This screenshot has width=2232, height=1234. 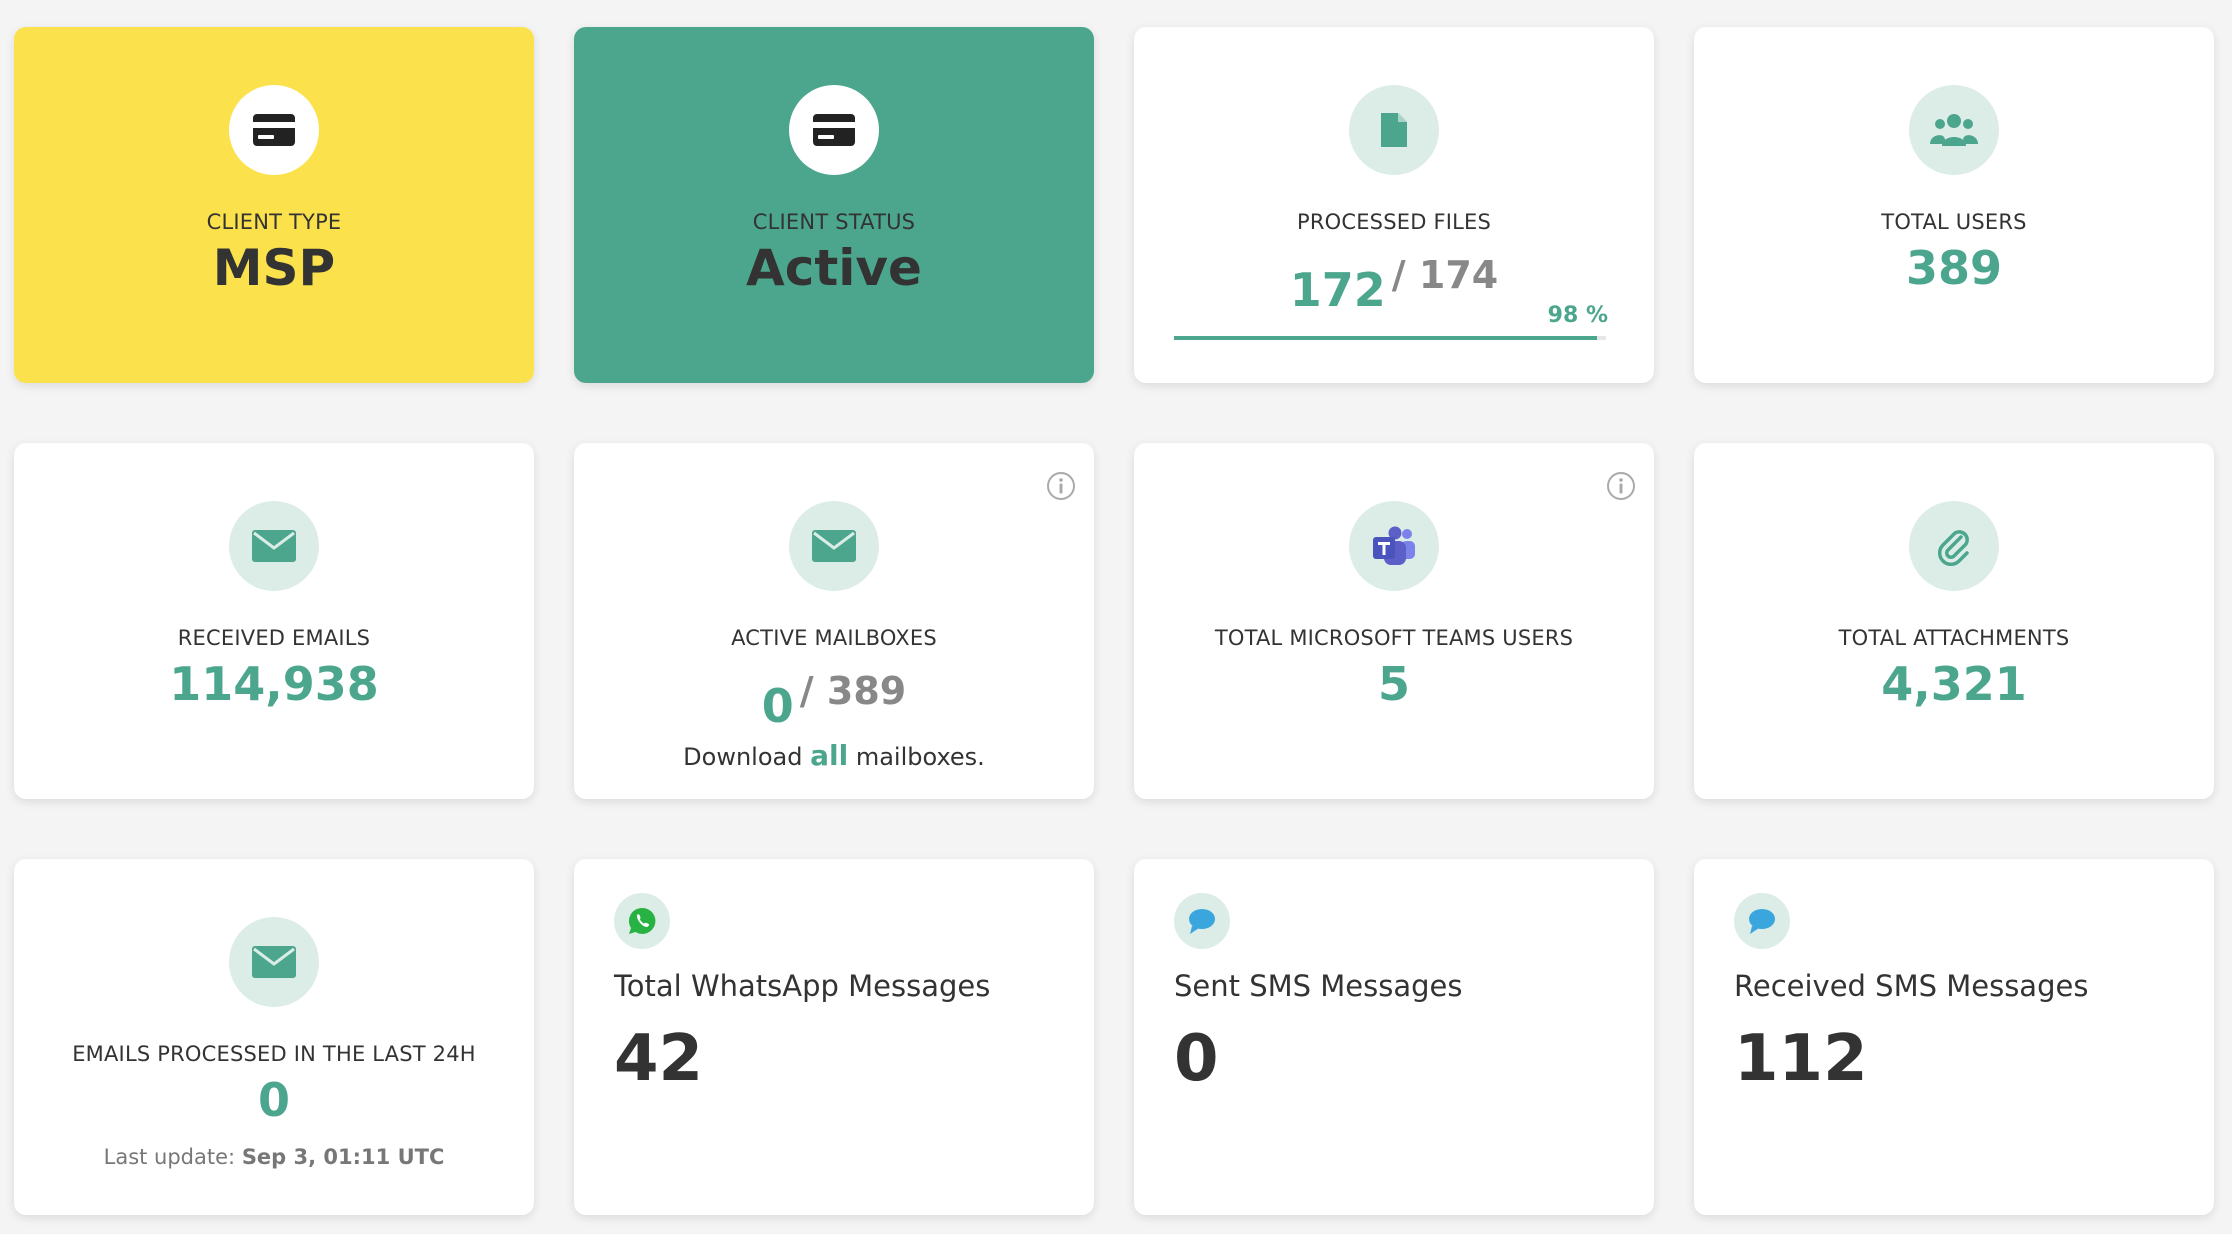 I want to click on attachments-card: TOTAL ATTACHMENTS 4,321, so click(x=1954, y=621).